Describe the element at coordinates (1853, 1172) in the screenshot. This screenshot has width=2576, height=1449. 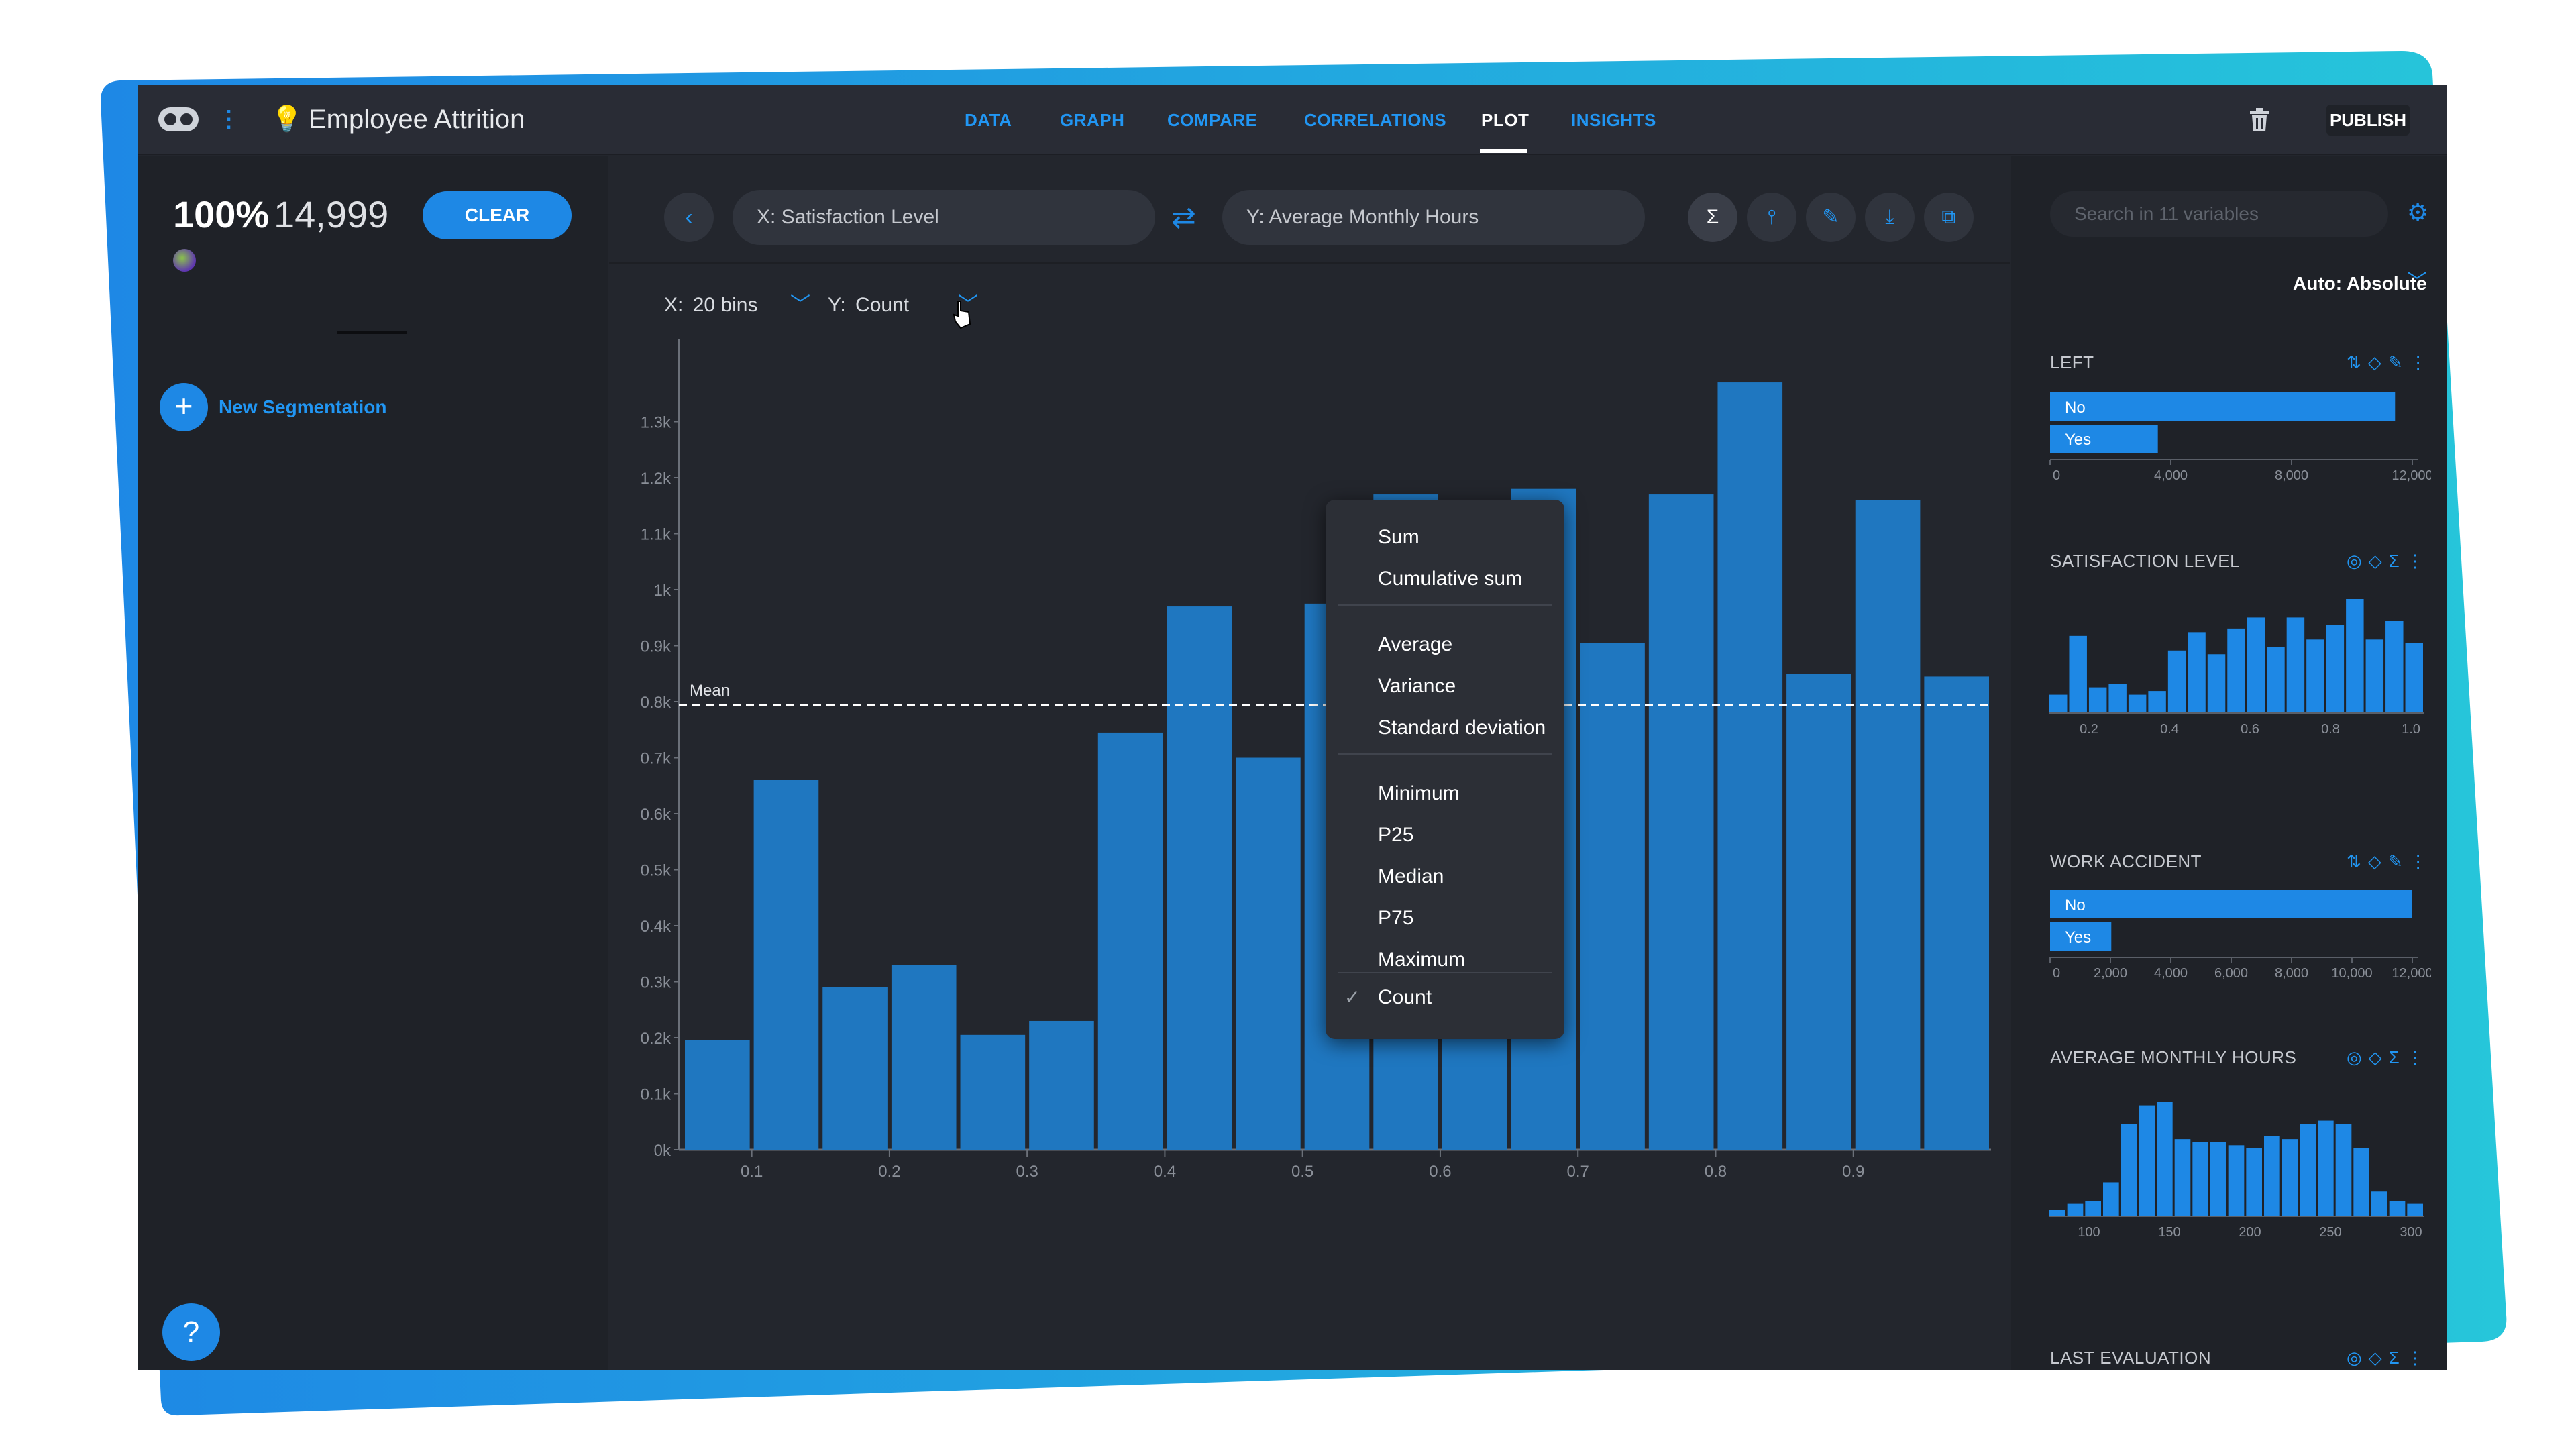
I see `x-tick-label: 0.9` at that location.